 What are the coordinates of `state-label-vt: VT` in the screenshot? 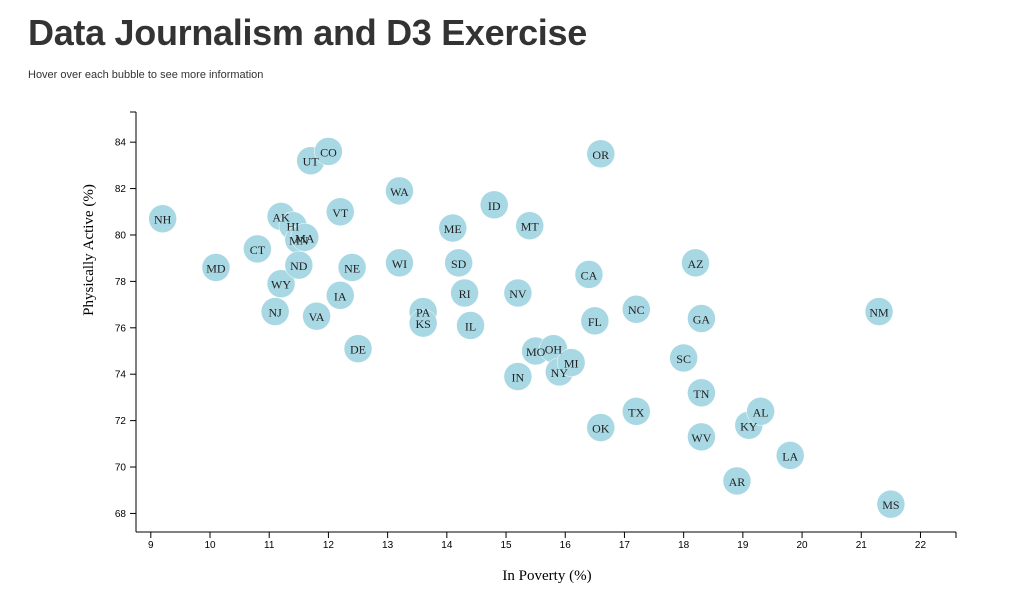 It's located at (340, 213).